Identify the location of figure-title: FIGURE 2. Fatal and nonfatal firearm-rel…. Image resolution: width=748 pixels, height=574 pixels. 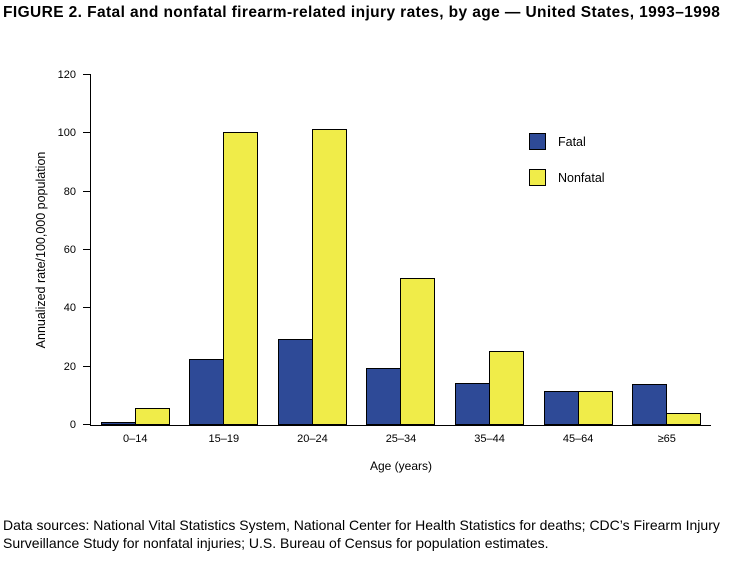
(362, 12).